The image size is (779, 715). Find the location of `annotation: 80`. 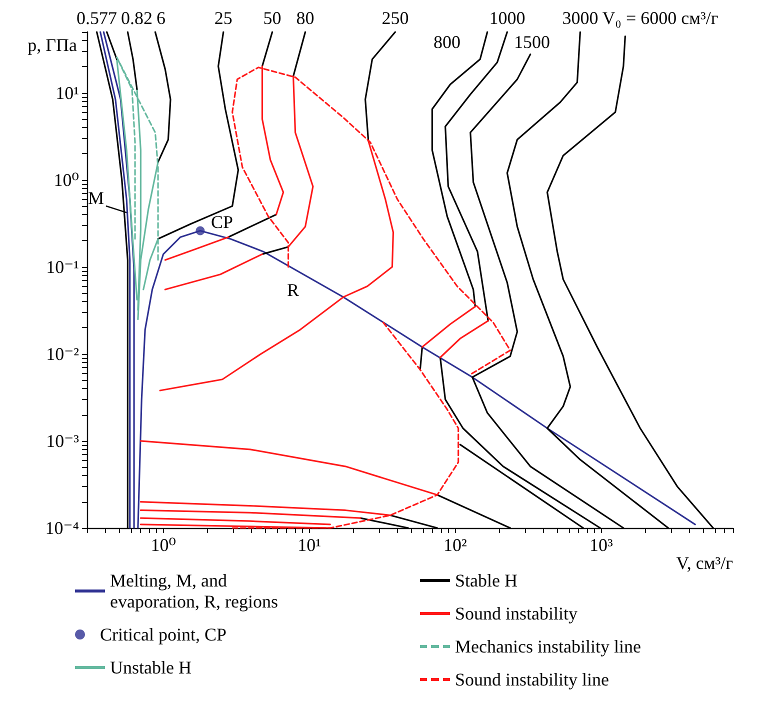

annotation: 80 is located at coordinates (305, 18).